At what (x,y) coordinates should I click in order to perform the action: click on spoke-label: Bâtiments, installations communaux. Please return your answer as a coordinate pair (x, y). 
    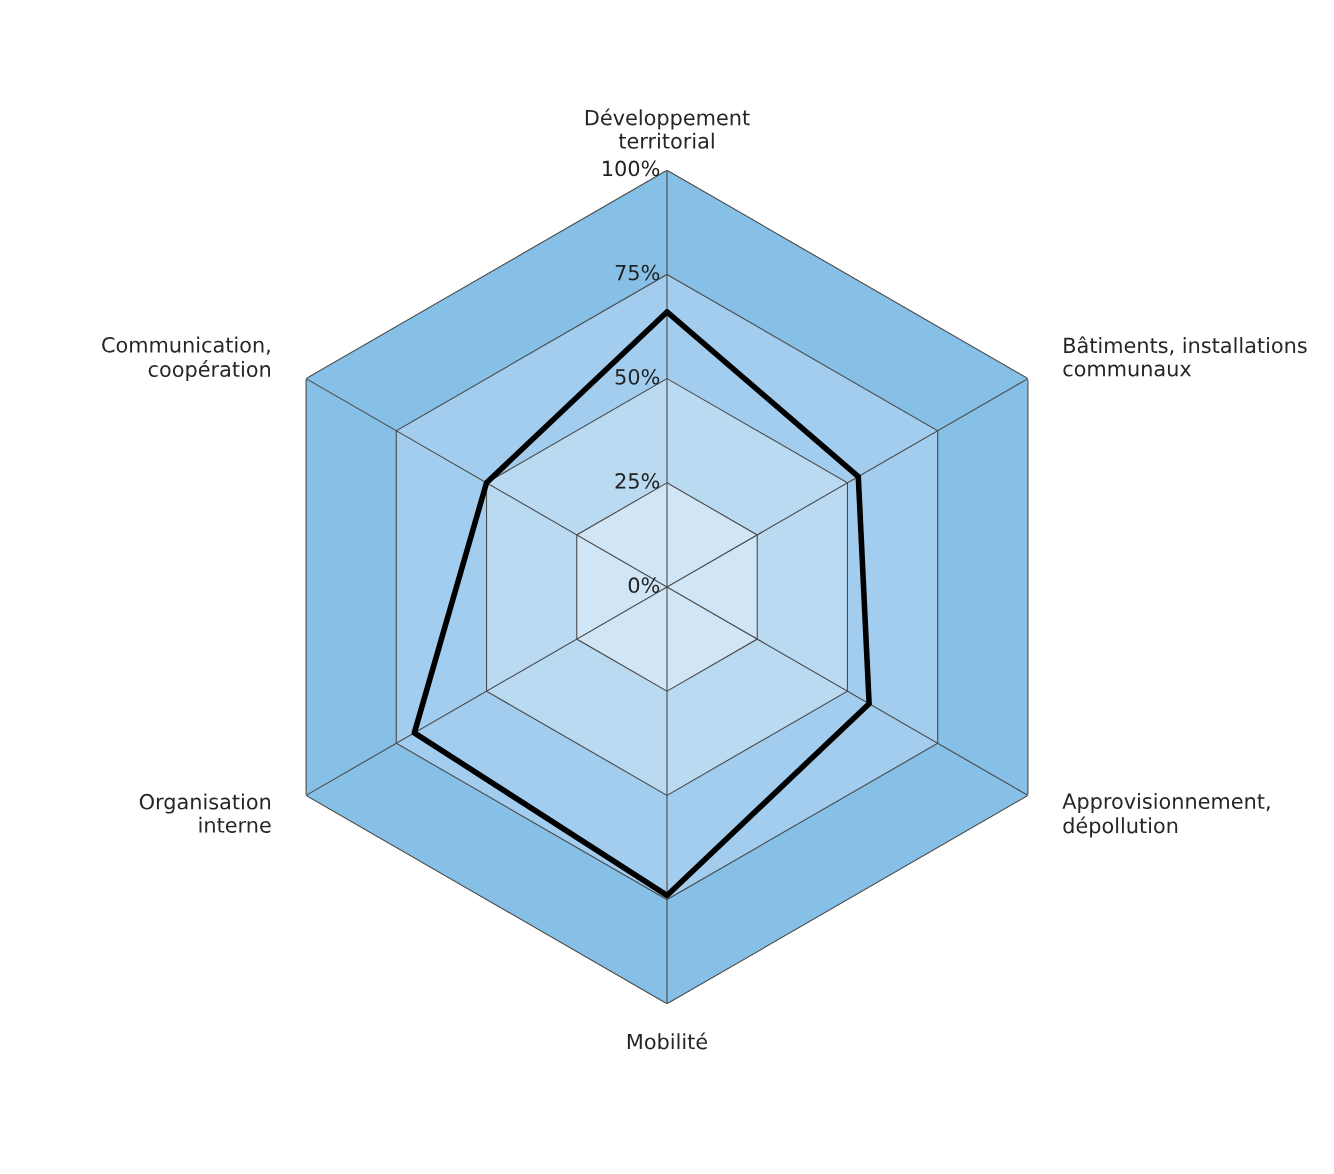
    Looking at the image, I should click on (1185, 356).